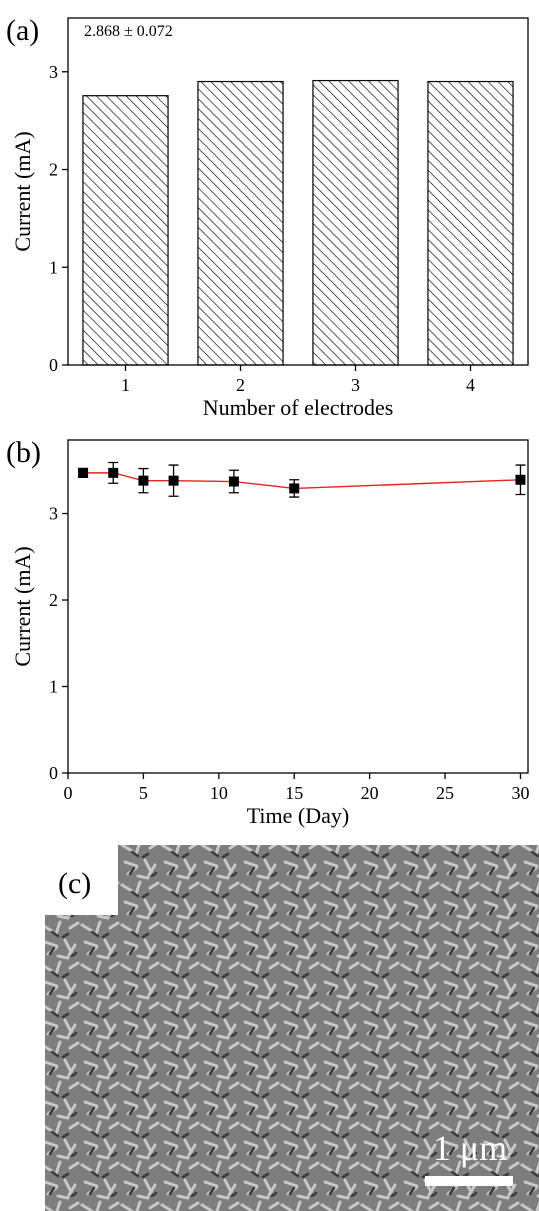 Image resolution: width=539 pixels, height=1211 pixels. I want to click on annotation: 2.868 ± 0.072, so click(128, 31).